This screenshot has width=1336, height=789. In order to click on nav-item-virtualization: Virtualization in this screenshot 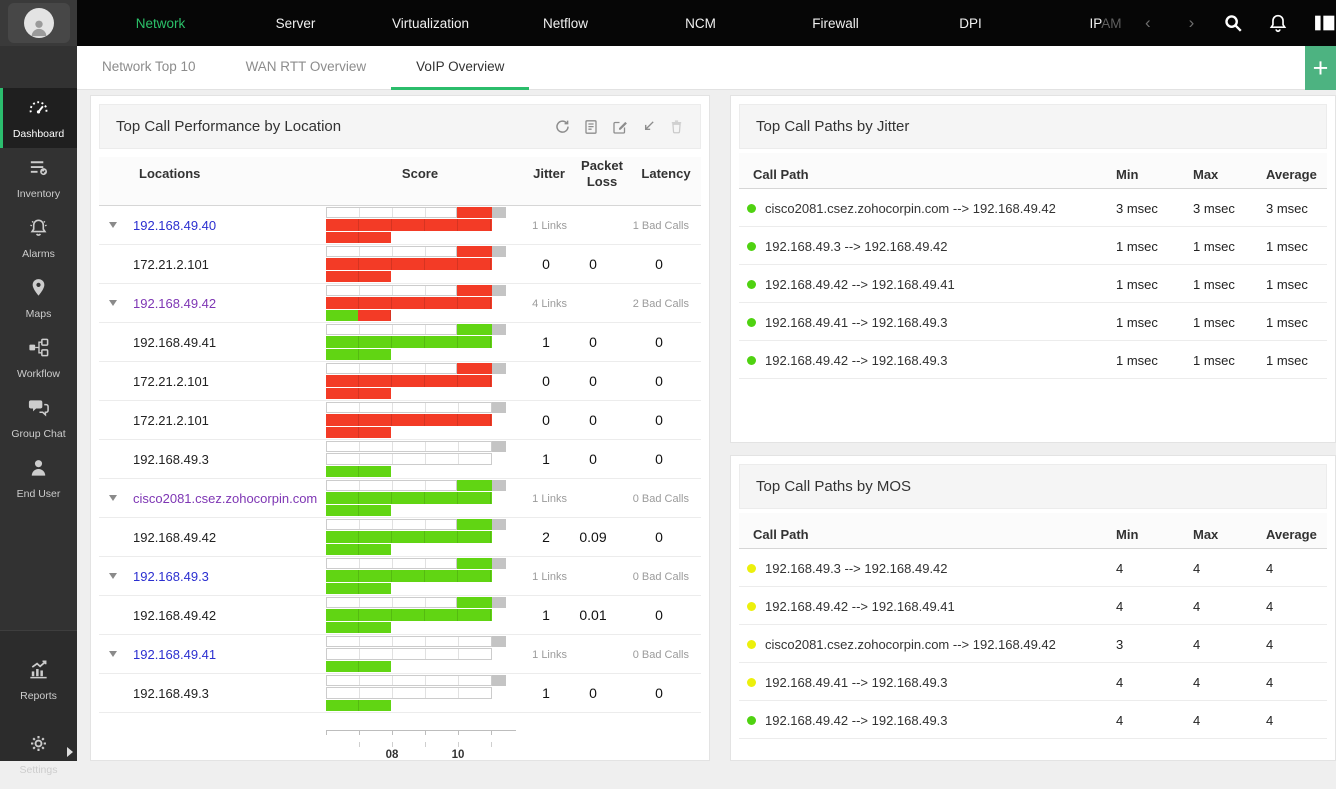, I will do `click(430, 23)`.